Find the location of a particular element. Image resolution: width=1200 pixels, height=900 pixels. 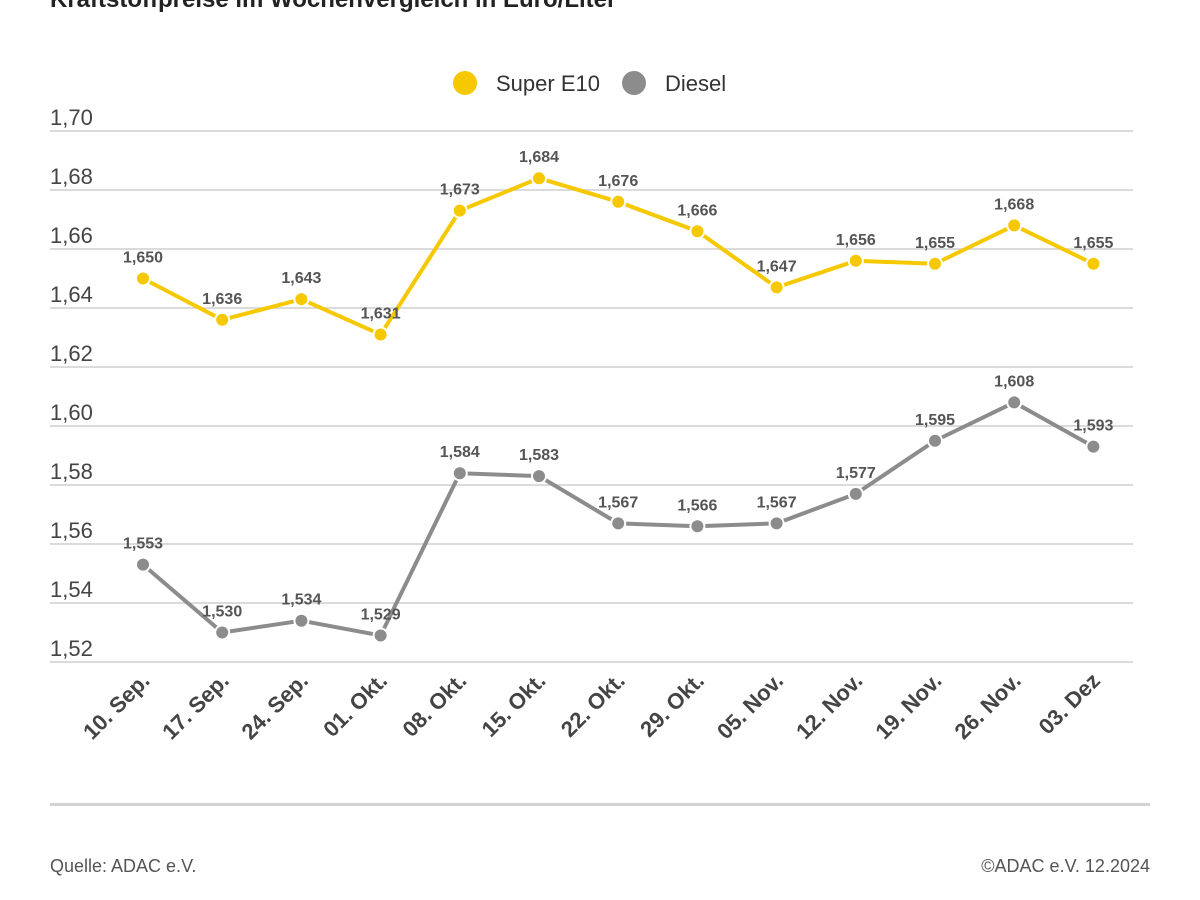

data-label: 1,636 is located at coordinates (222, 299).